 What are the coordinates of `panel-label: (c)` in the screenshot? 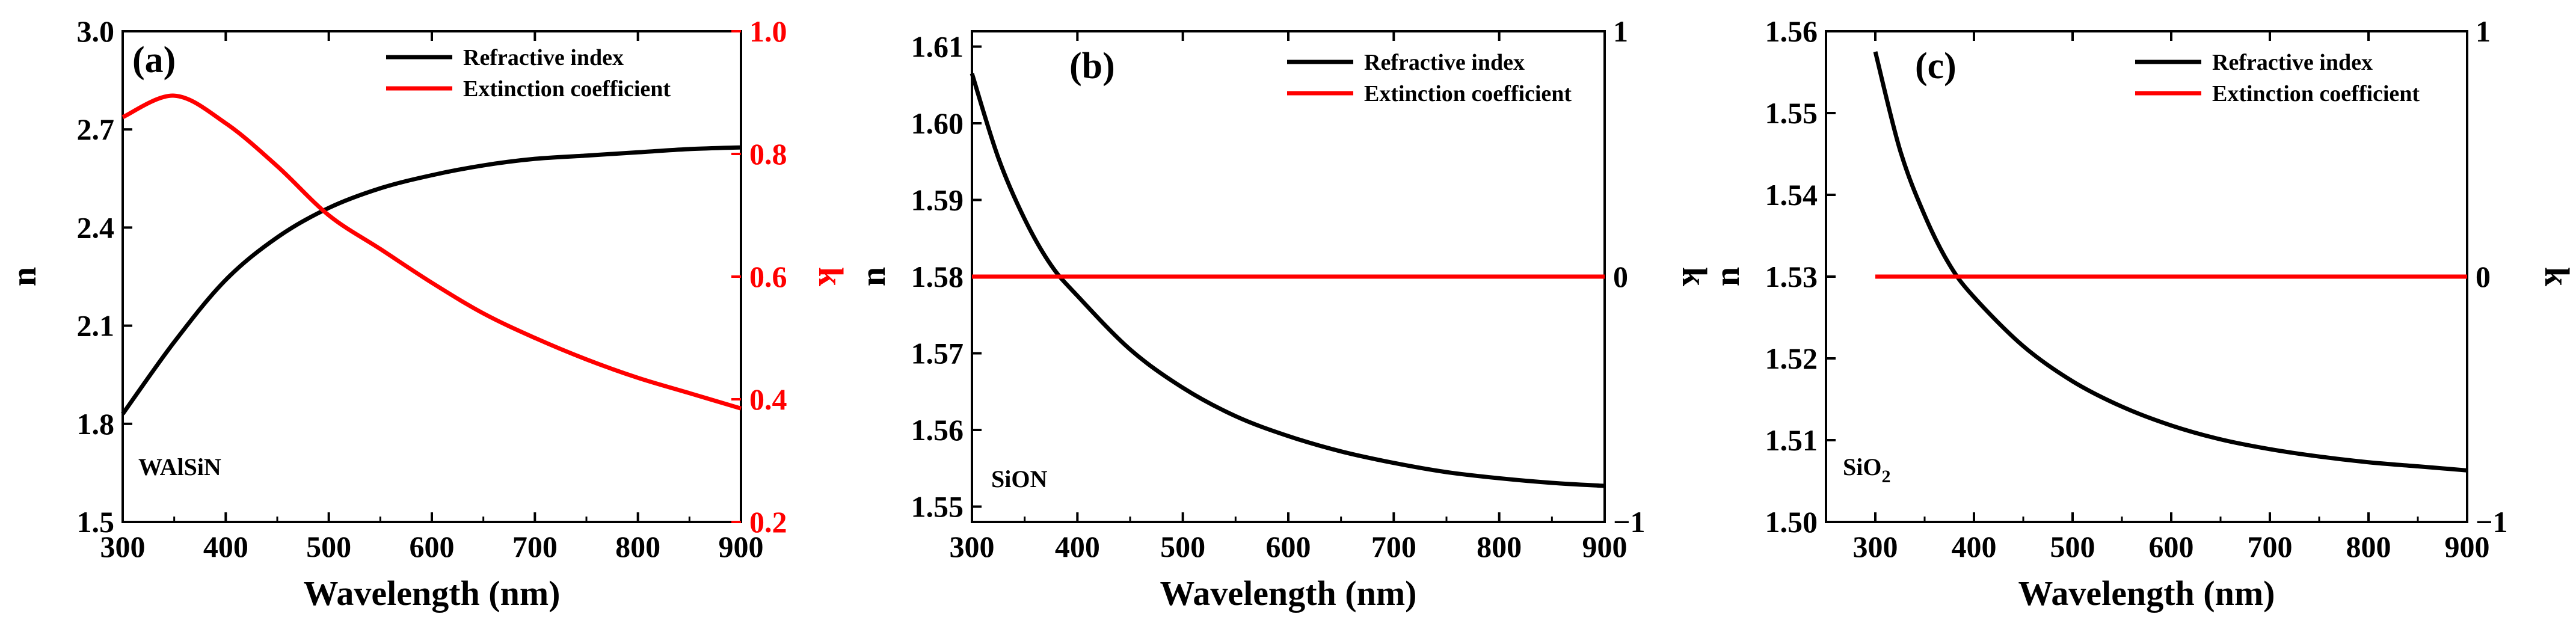 It's located at (1936, 66).